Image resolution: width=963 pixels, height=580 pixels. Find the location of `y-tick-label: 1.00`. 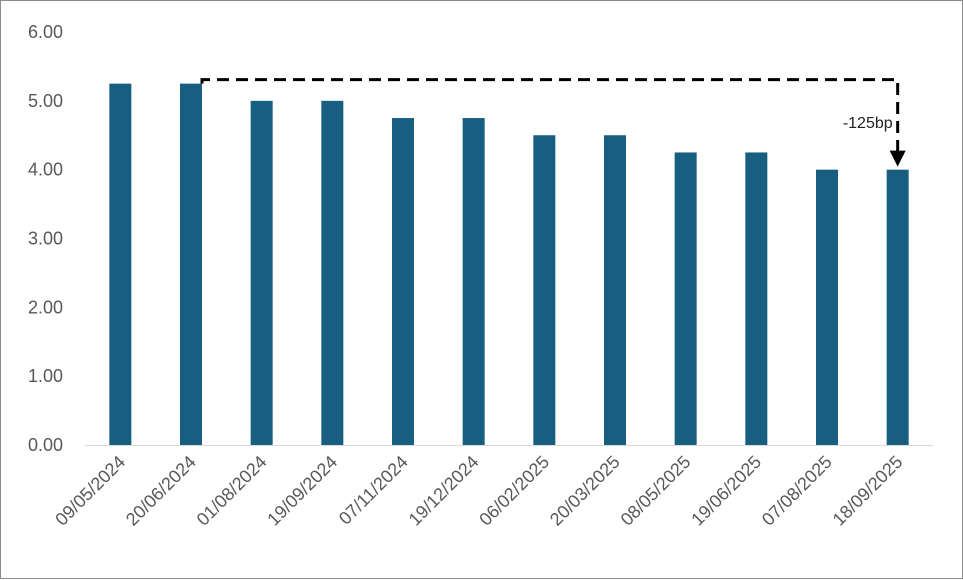

y-tick-label: 1.00 is located at coordinates (45, 376).